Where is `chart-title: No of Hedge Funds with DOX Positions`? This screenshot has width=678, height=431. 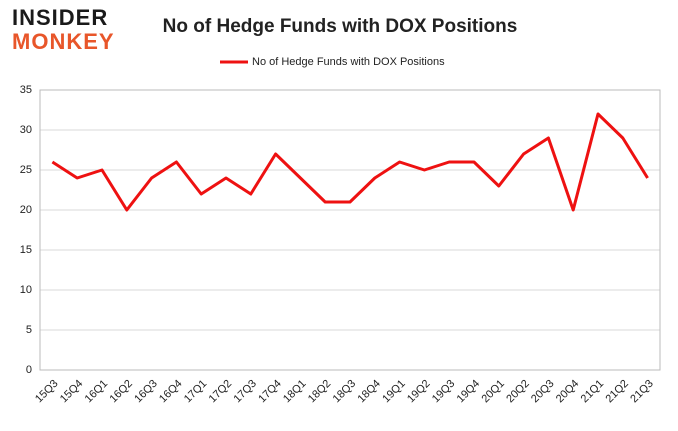 chart-title: No of Hedge Funds with DOX Positions is located at coordinates (340, 26).